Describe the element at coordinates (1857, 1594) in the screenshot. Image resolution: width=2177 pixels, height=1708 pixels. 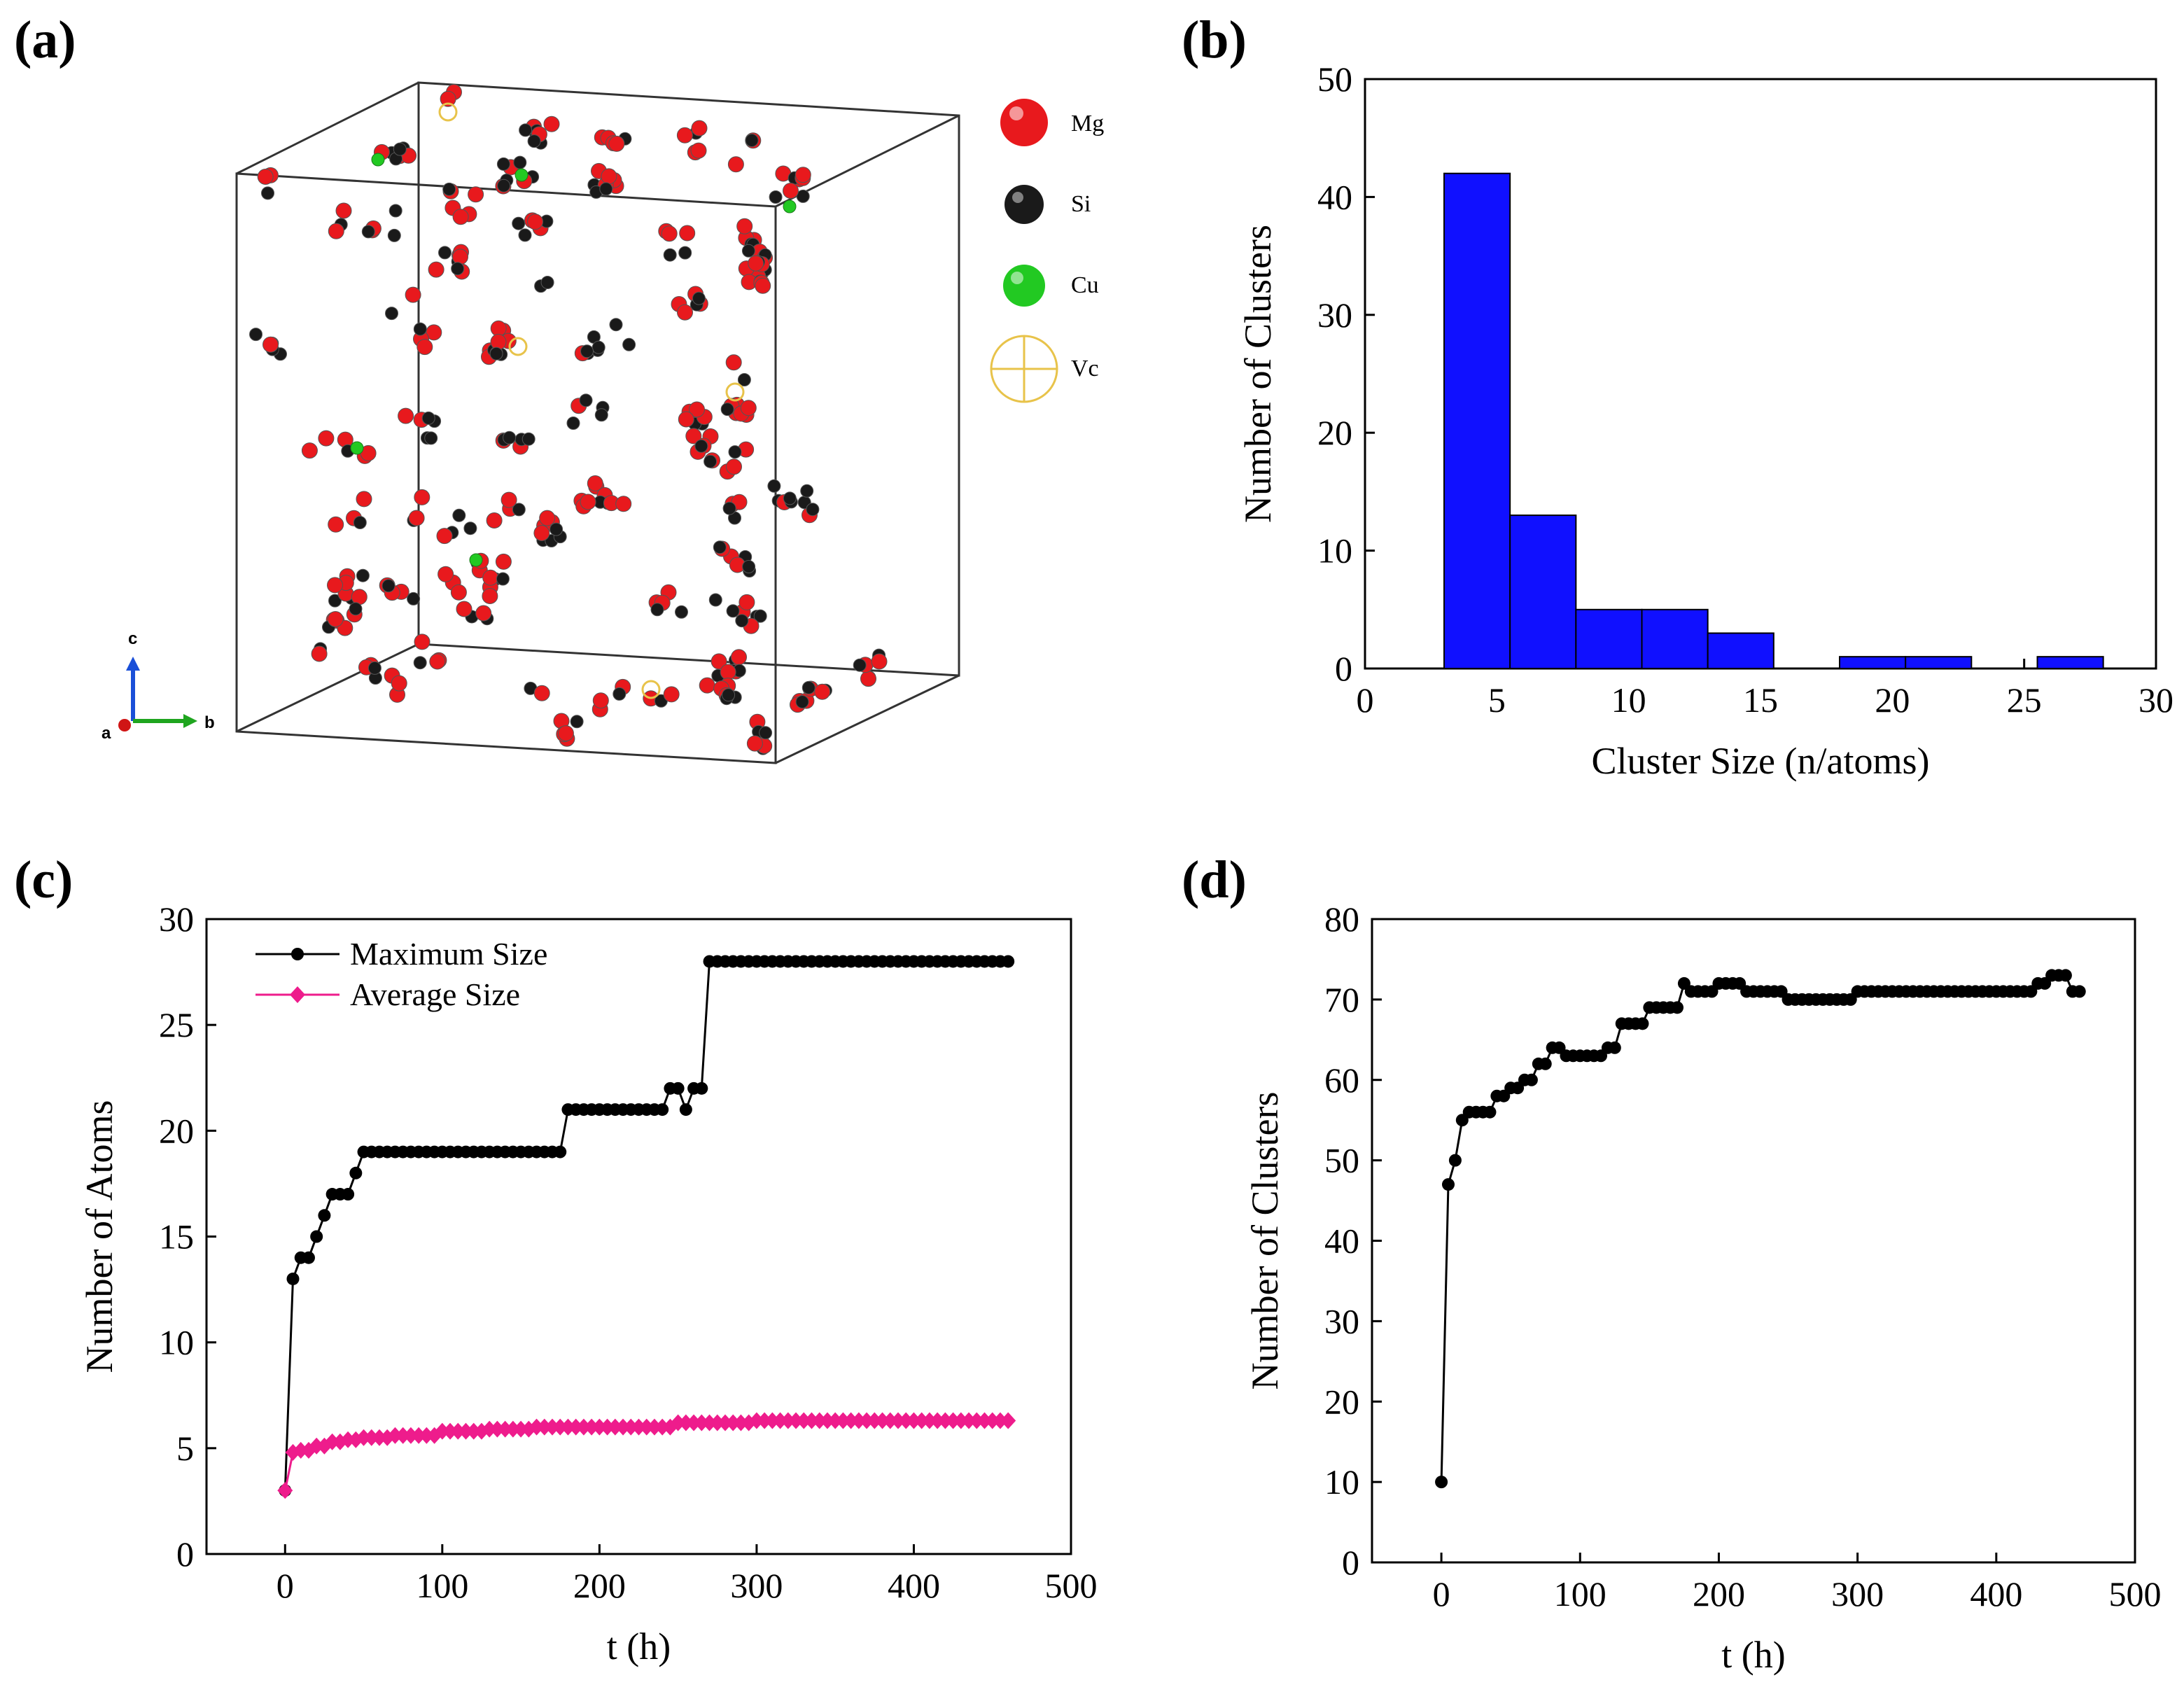
I see `x-tick-label: 300` at that location.